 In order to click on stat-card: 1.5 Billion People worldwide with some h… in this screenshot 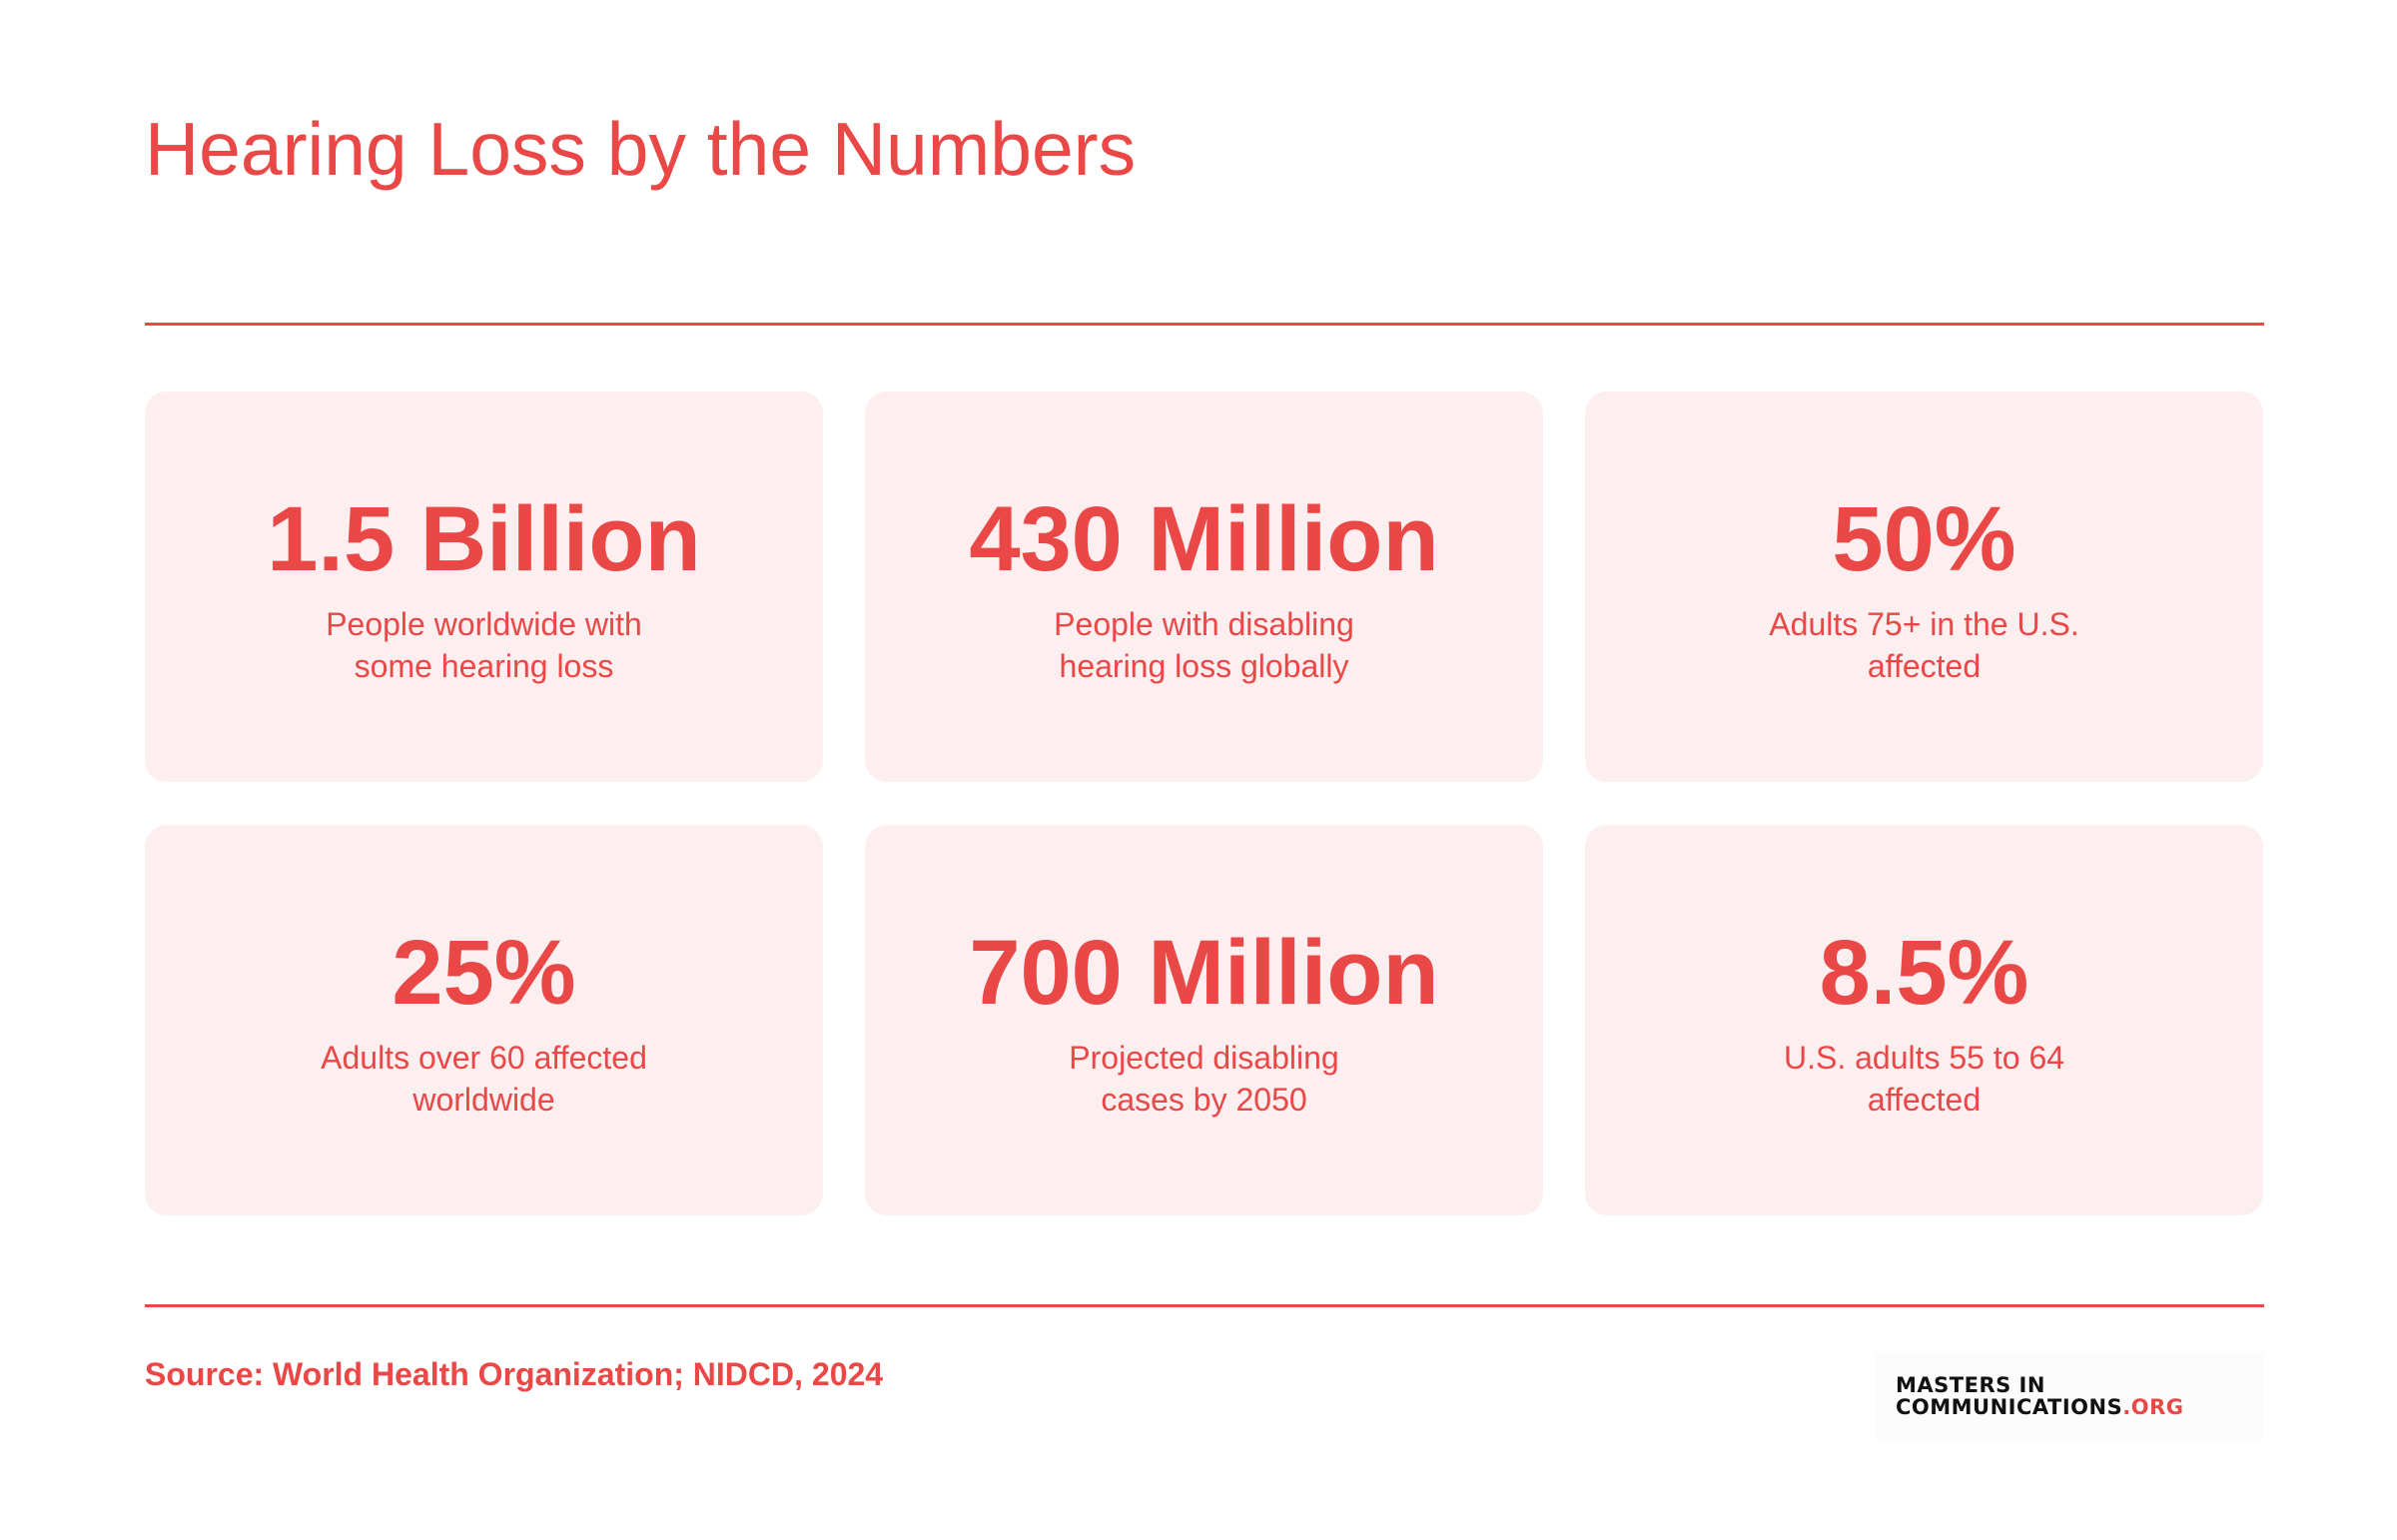, I will do `click(484, 586)`.